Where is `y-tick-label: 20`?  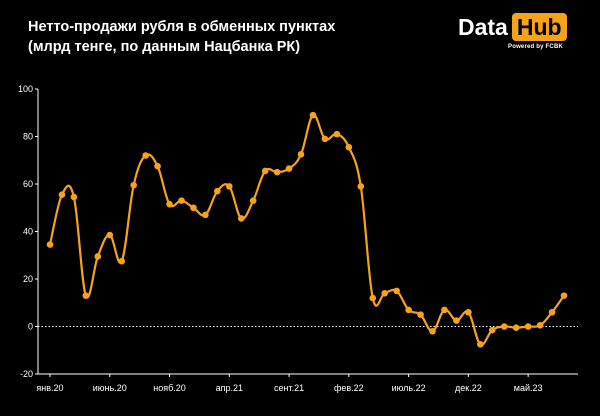
y-tick-label: 20 is located at coordinates (28, 279).